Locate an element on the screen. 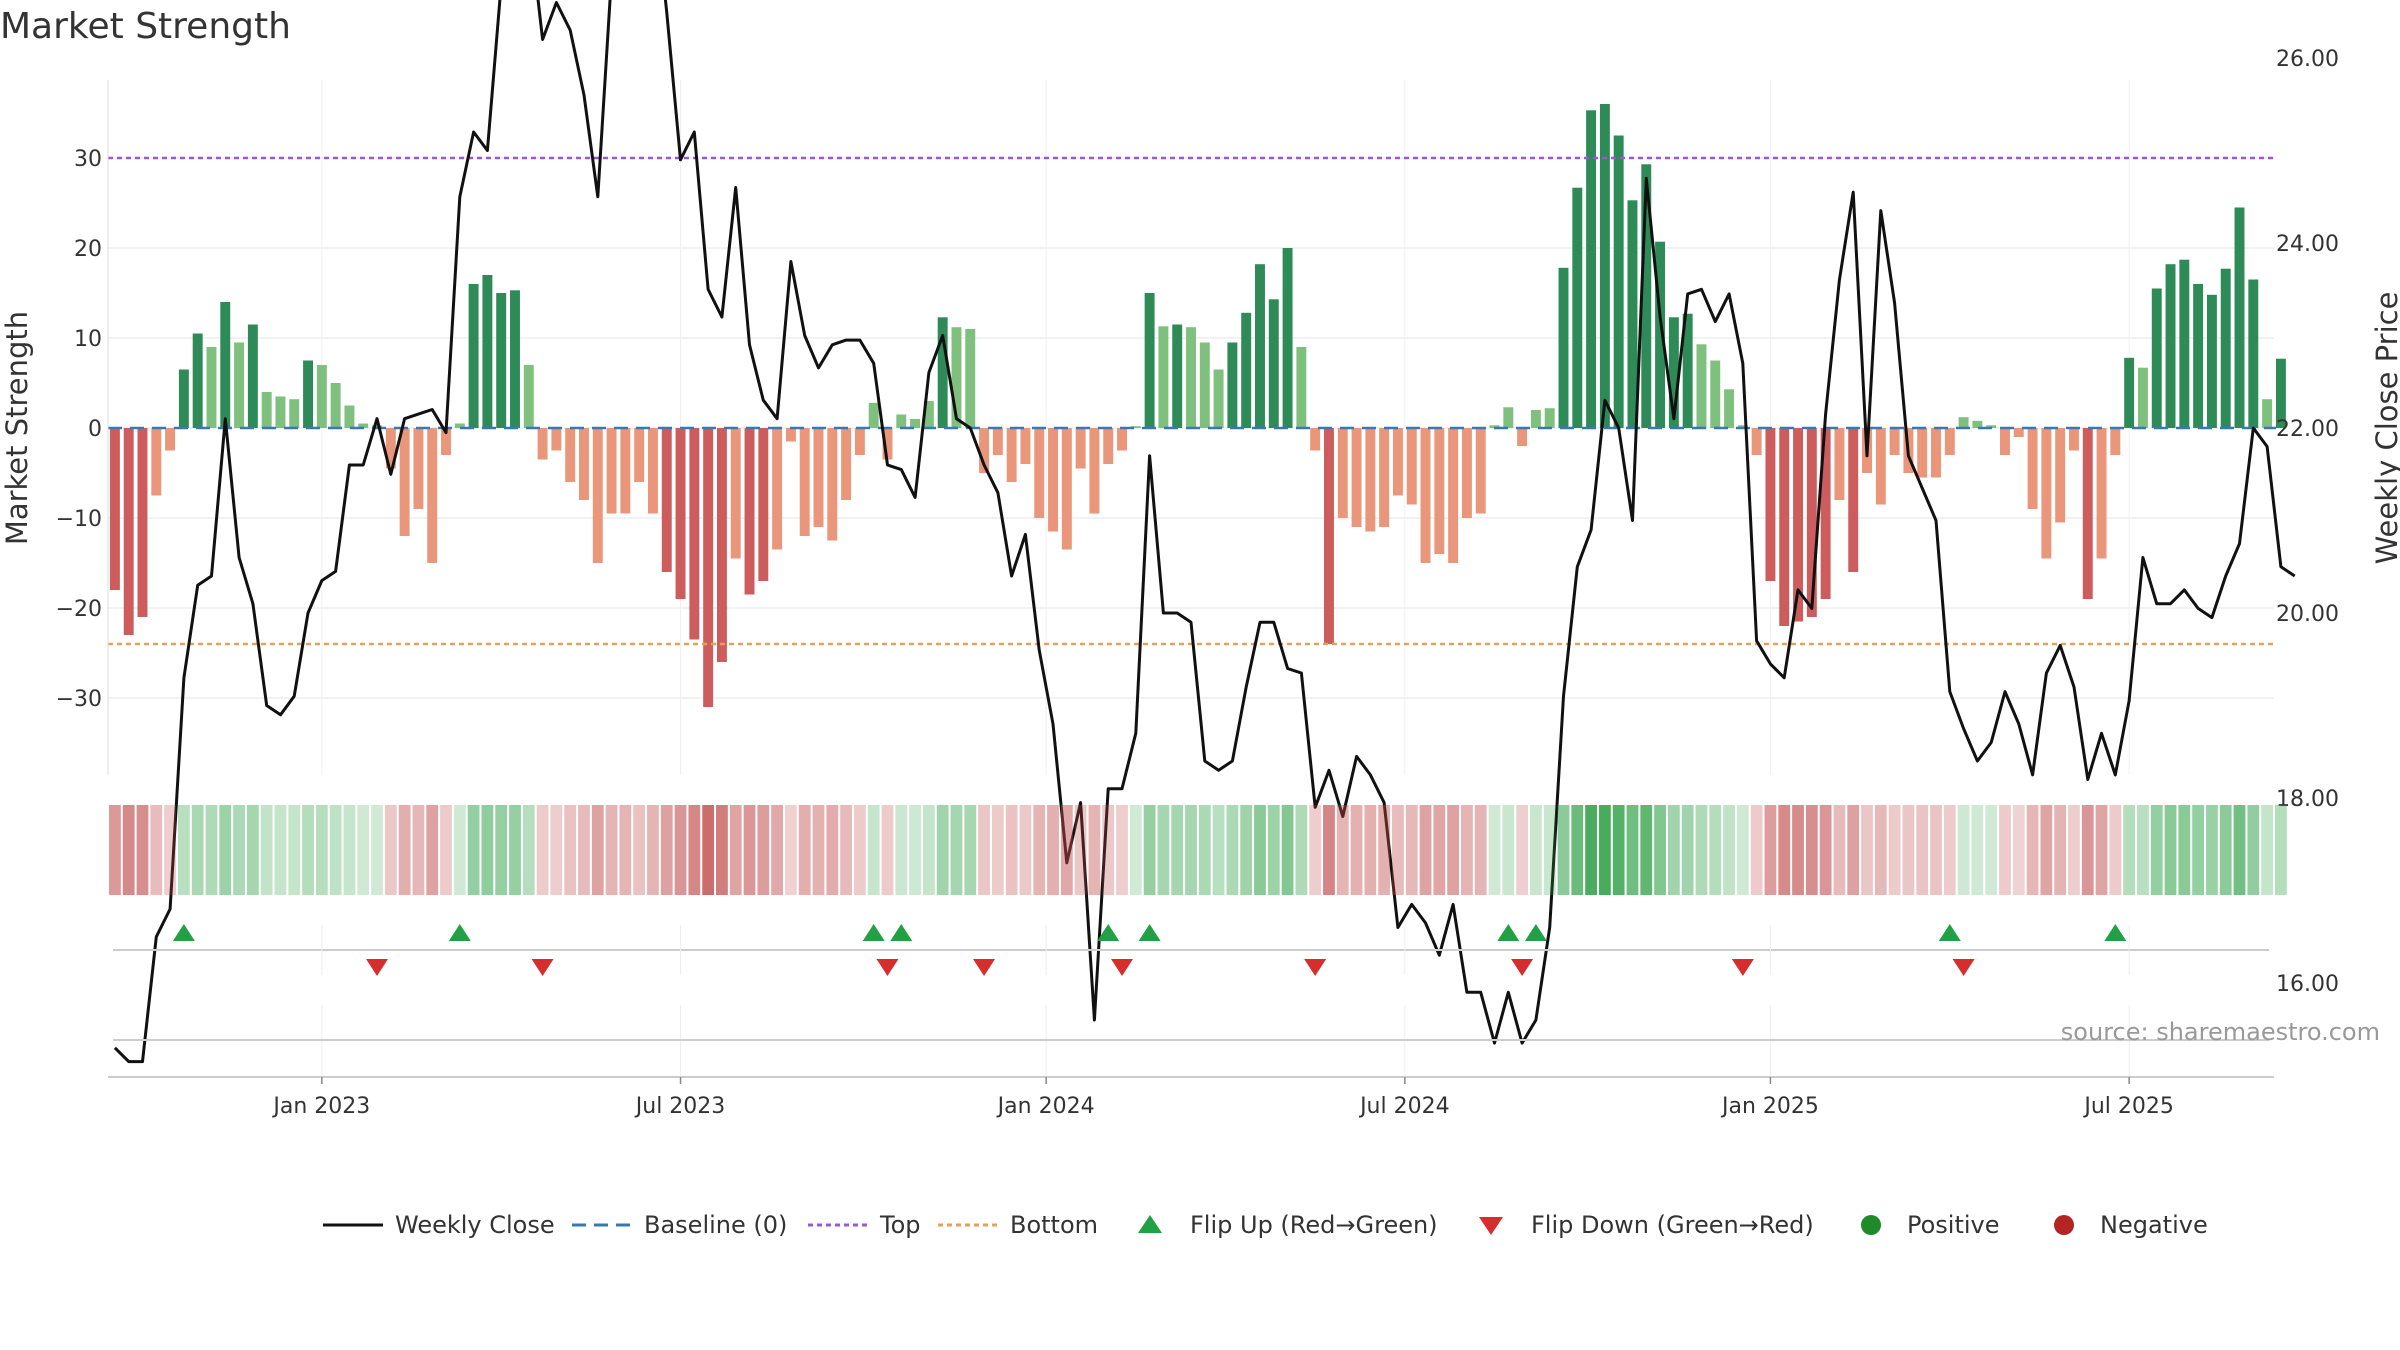 The image size is (2400, 1350). legend-flip-up-icon is located at coordinates (1150, 1224).